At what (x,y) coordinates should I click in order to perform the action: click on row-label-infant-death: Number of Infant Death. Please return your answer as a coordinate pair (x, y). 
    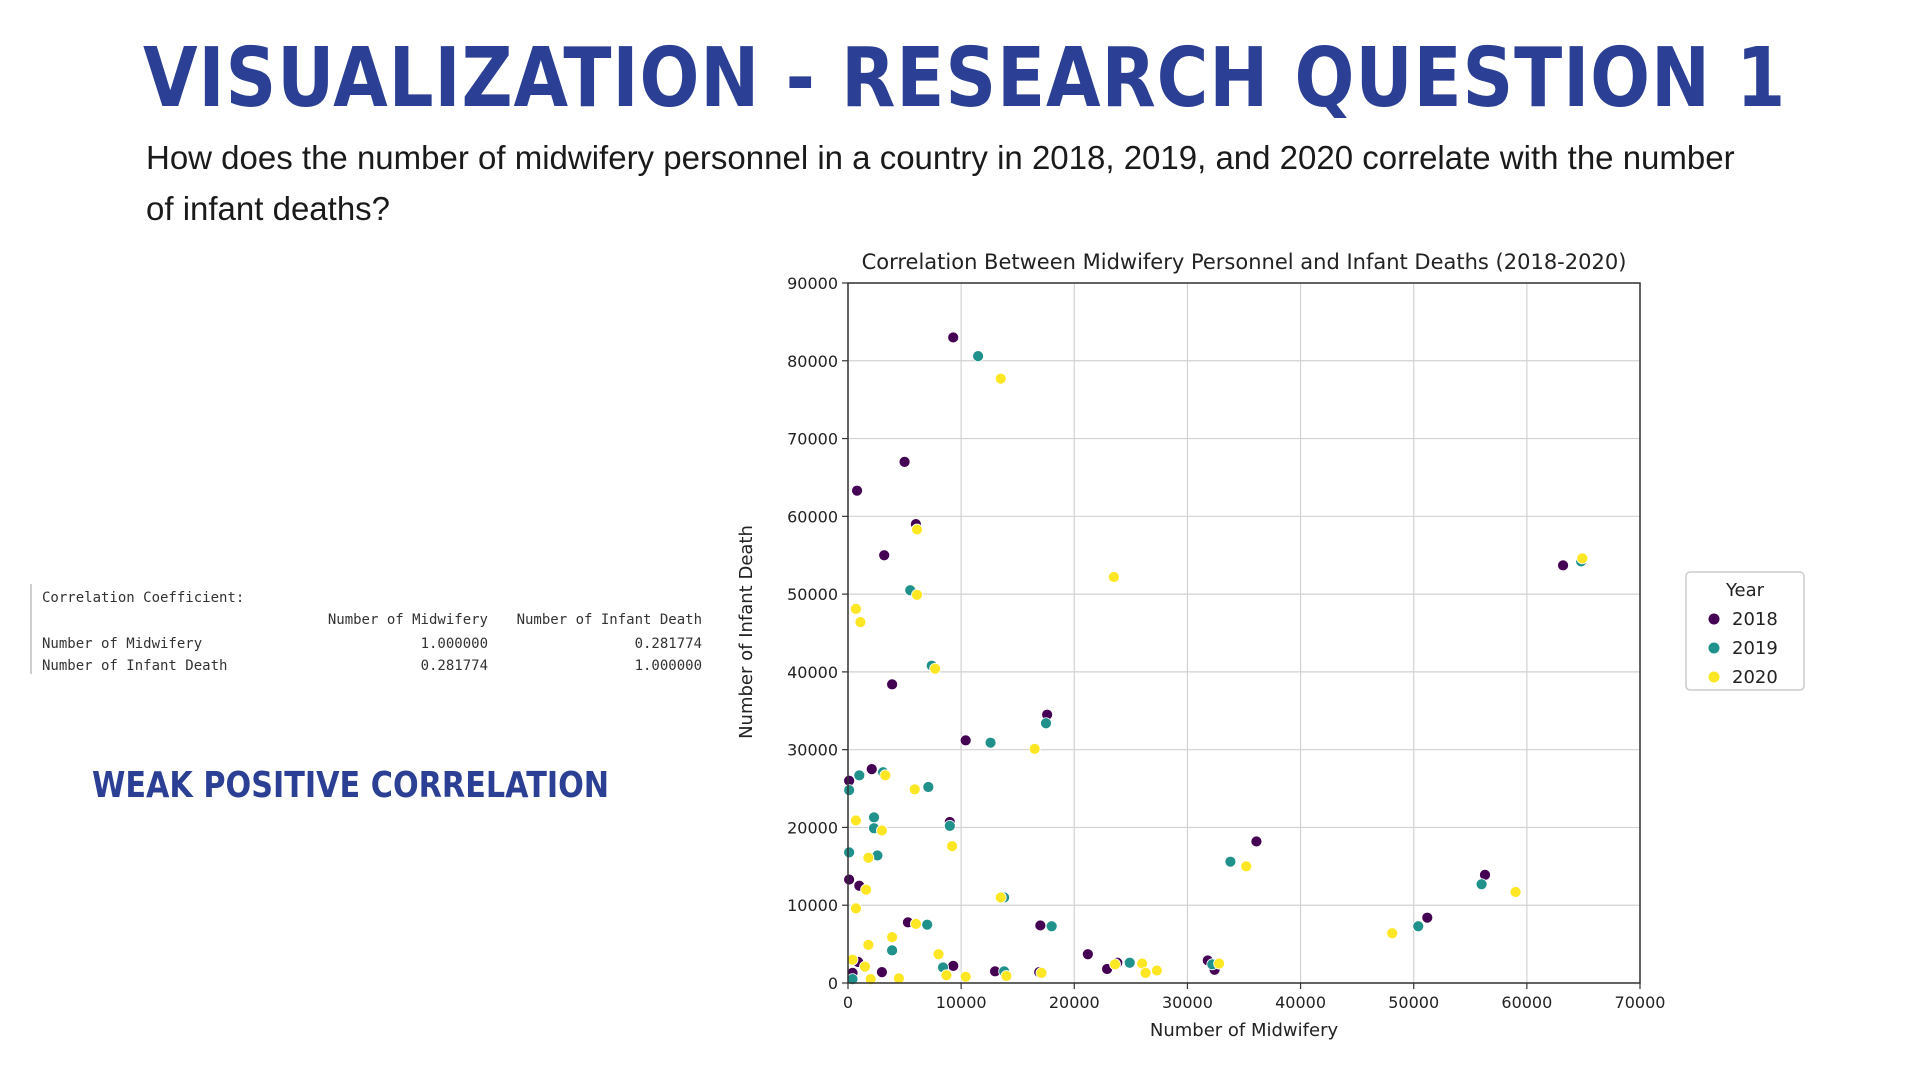
    Looking at the image, I should click on (135, 666).